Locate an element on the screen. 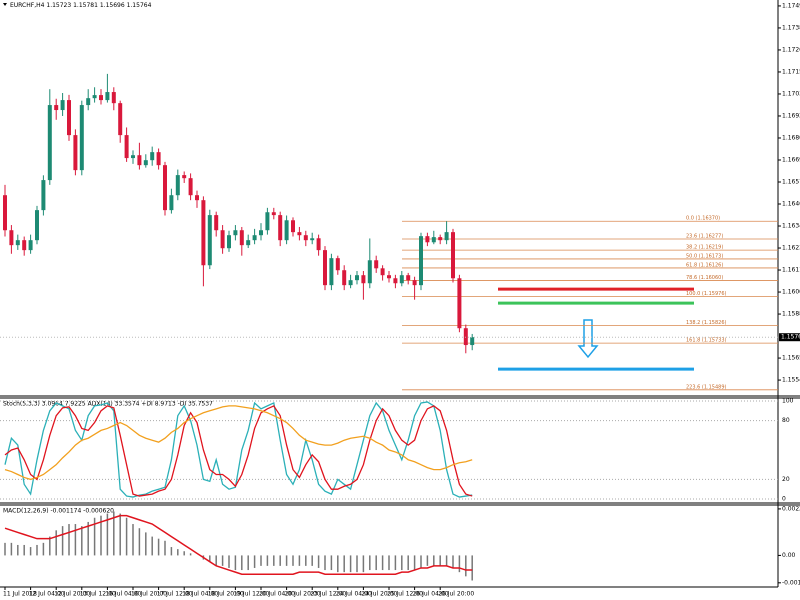 Image resolution: width=800 pixels, height=600 pixels. signal-line is located at coordinates (238, 544).